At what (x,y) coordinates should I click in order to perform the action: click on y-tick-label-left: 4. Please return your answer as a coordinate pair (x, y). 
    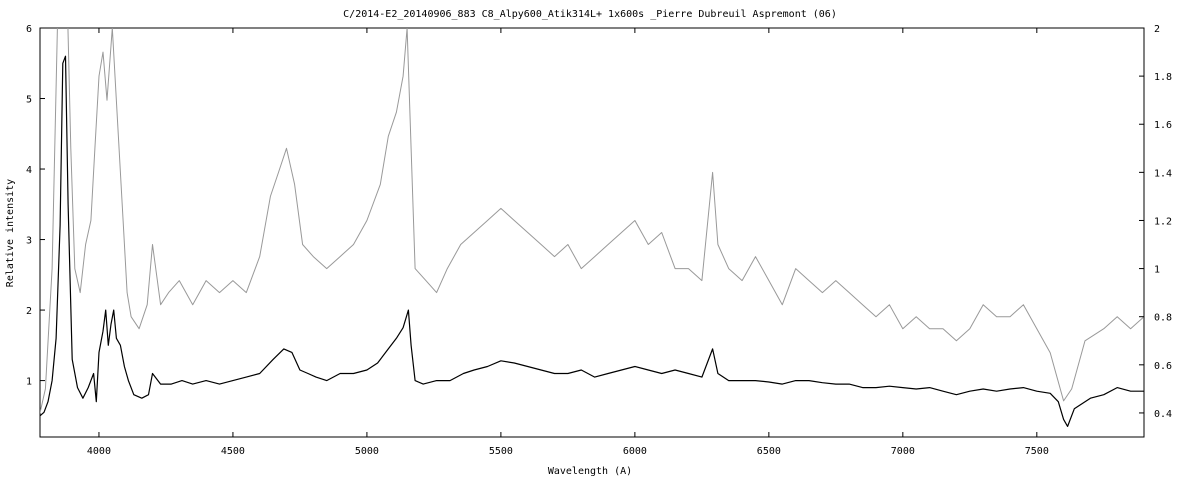
    Looking at the image, I should click on (29, 170).